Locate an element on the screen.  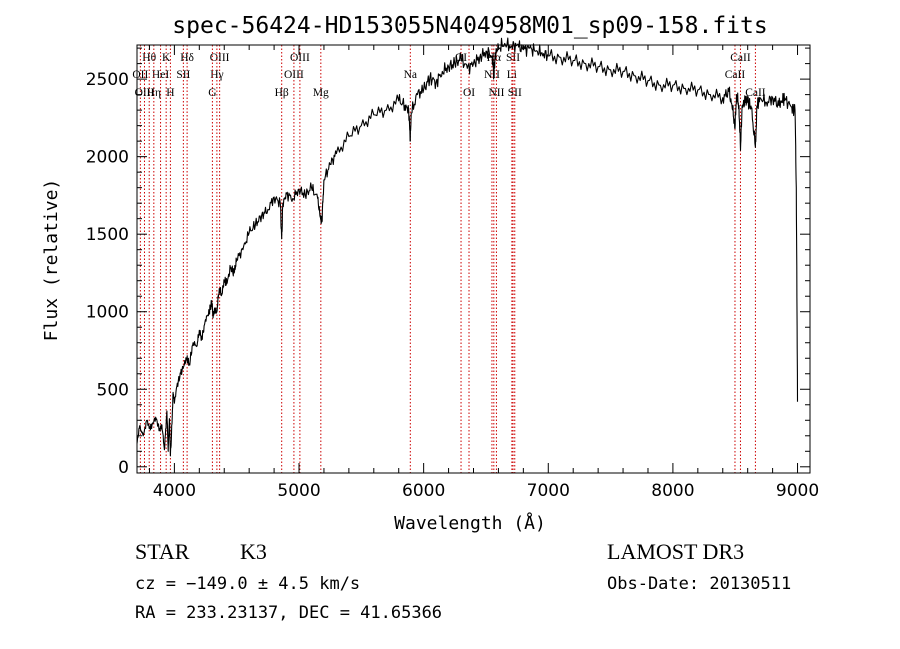
line-marker-label: G is located at coordinates (212, 93).